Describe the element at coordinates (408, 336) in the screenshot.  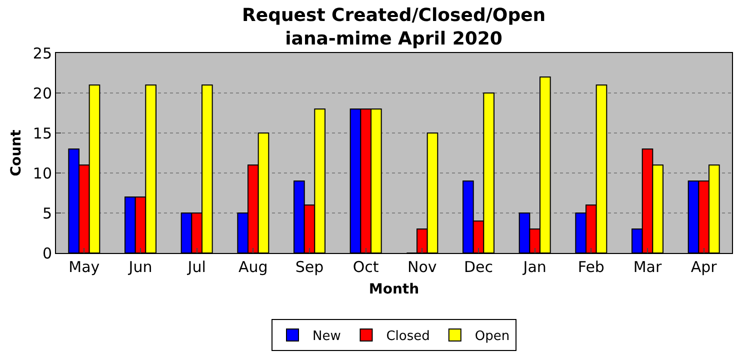
I see `legend-label: Closed` at that location.